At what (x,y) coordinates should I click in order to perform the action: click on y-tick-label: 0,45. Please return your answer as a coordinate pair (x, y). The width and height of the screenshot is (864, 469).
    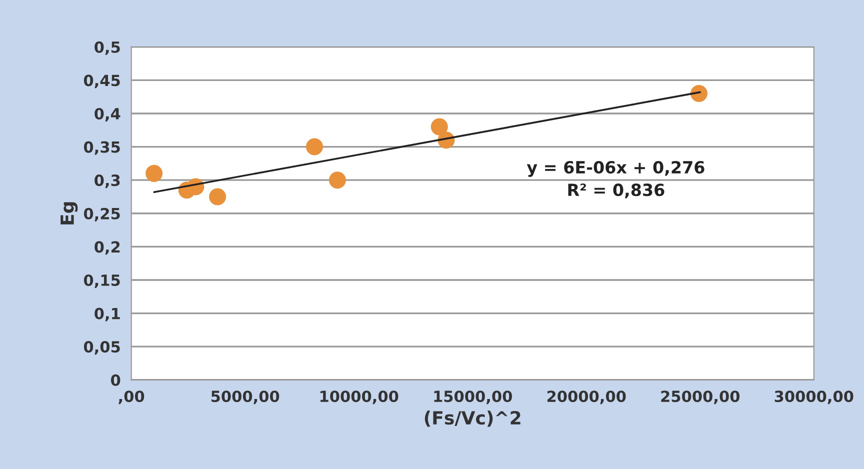
    Looking at the image, I should click on (102, 81).